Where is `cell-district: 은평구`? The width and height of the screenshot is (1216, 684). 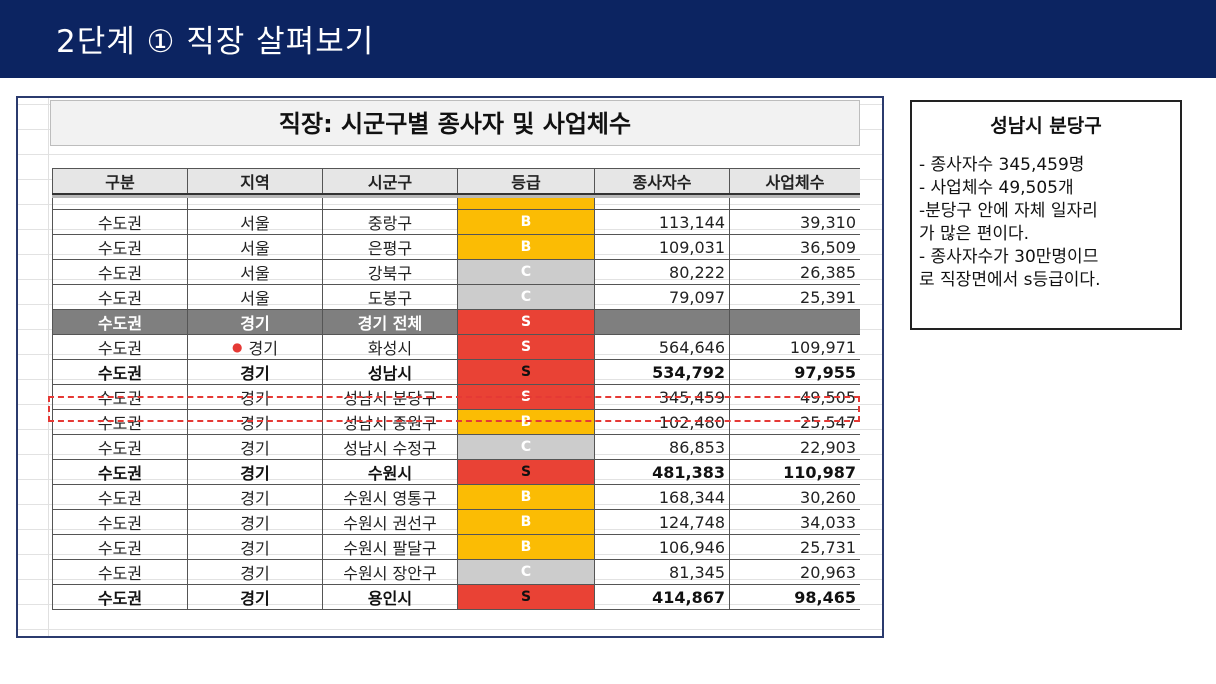
cell-district: 은평구 is located at coordinates (390, 247).